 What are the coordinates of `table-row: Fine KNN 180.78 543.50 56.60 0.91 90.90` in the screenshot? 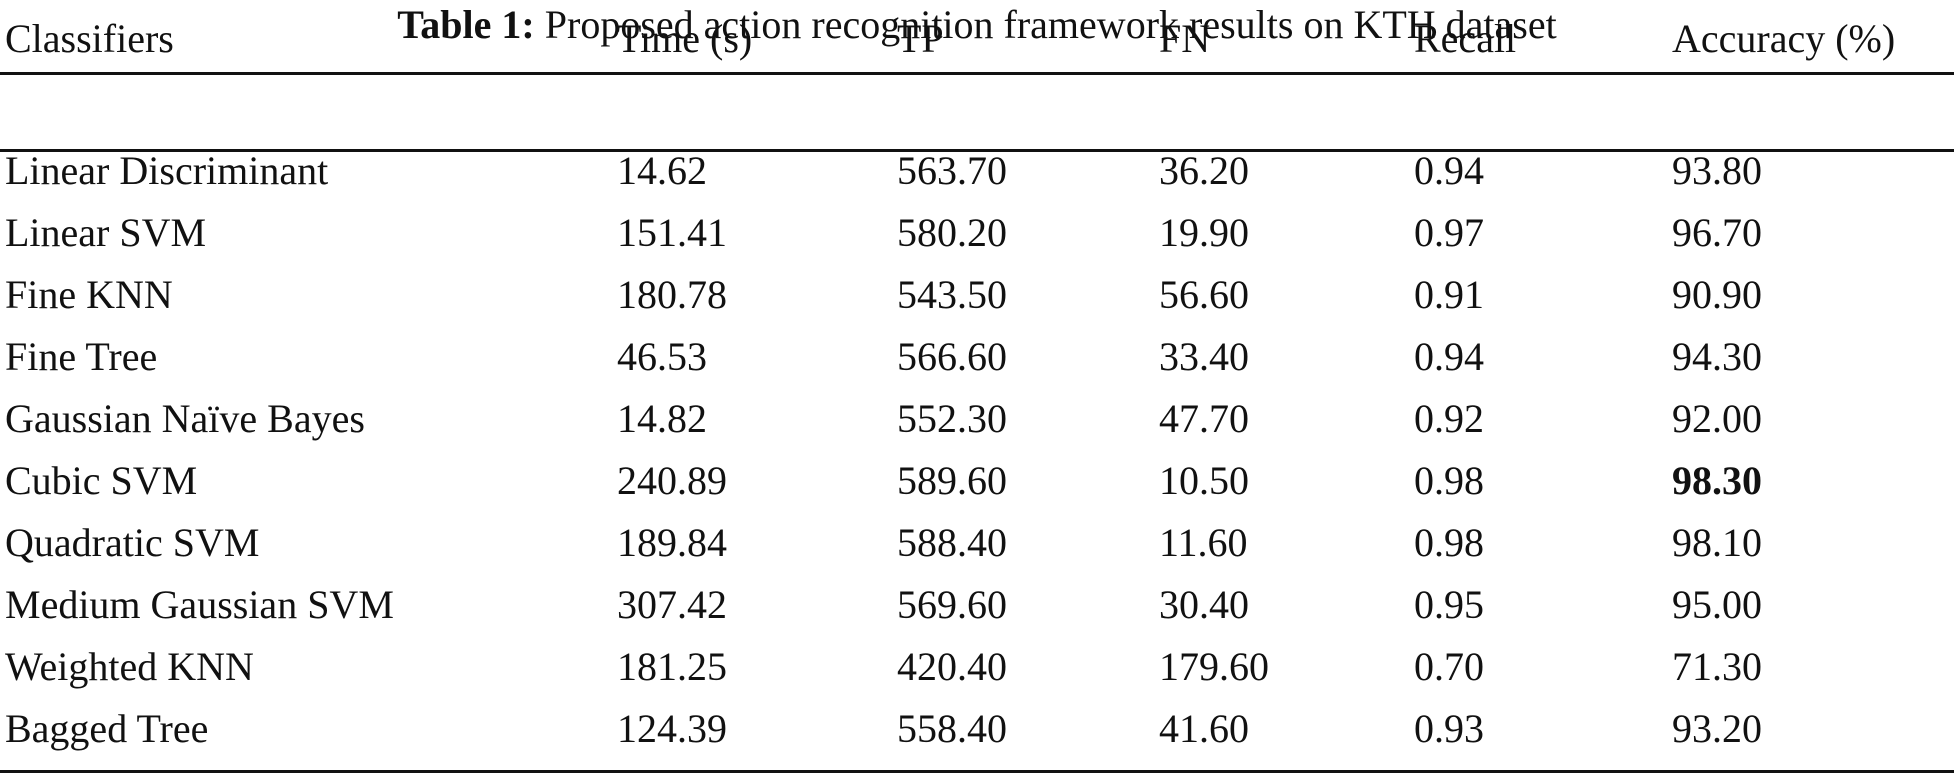 It's located at (977, 294).